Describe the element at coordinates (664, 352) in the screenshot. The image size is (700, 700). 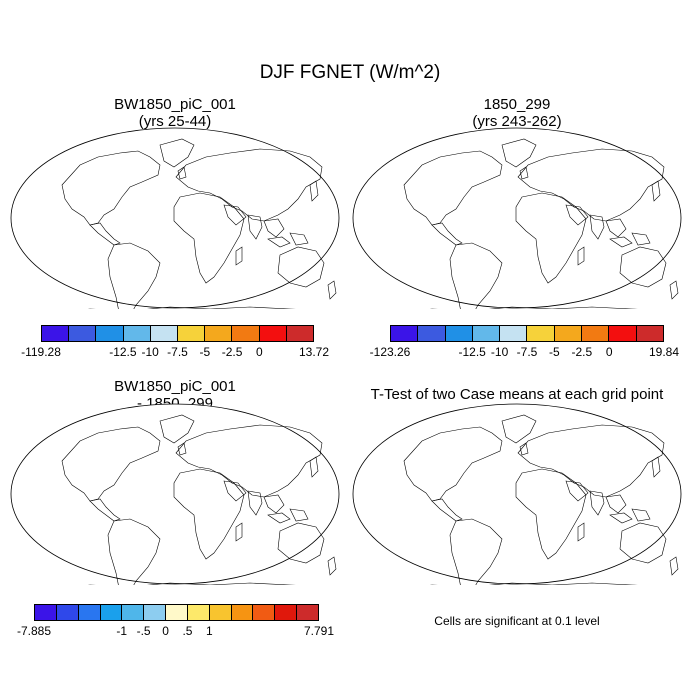
I see `colorbar-tick-label: 19.84` at that location.